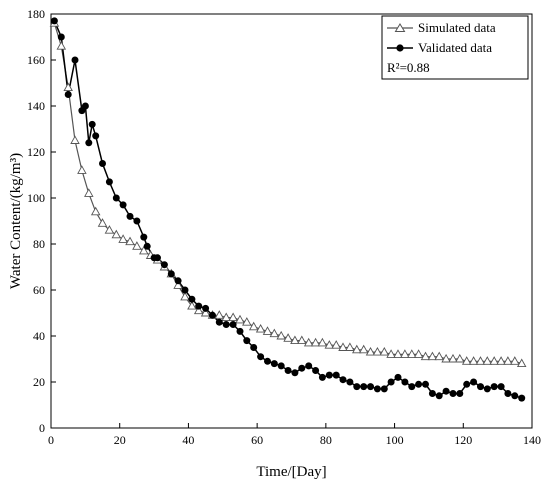  What do you see at coordinates (39, 382) in the screenshot?
I see `y-tick-label: 20` at bounding box center [39, 382].